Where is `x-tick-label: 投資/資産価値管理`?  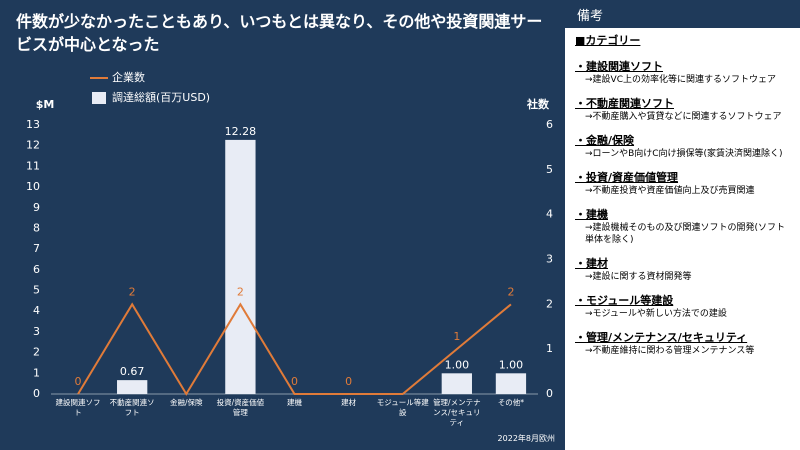 x-tick-label: 投資/資産価値管理 is located at coordinates (240, 407).